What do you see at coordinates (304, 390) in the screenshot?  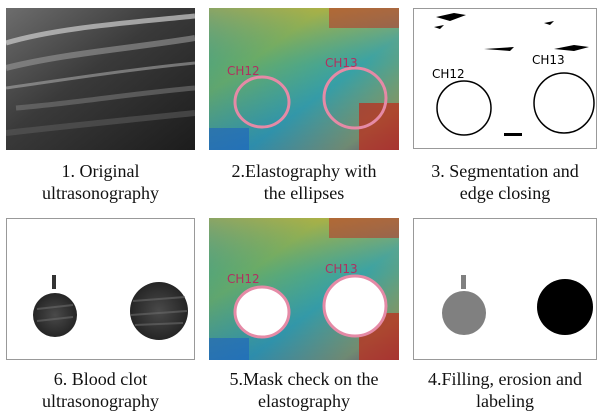 I see `caption-mask-check: 5.Mask check on the elastography` at bounding box center [304, 390].